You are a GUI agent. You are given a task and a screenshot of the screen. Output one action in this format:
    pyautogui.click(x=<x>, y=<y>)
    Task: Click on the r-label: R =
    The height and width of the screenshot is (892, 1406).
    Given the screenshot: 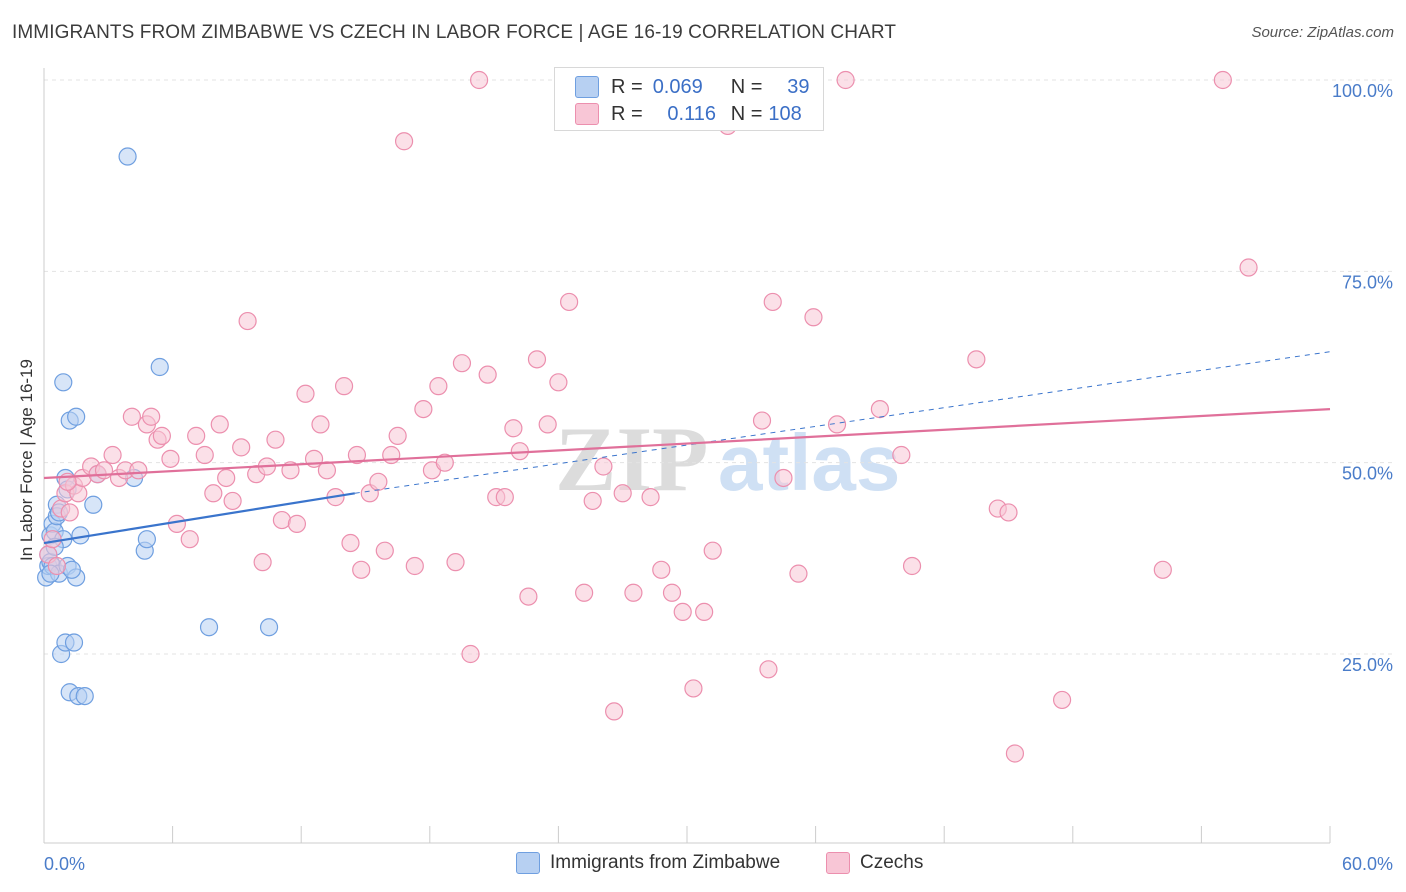 What is the action you would take?
    pyautogui.click(x=627, y=113)
    